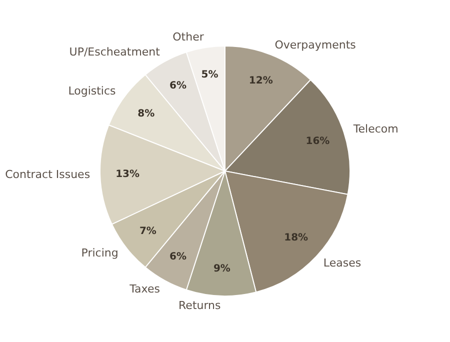  I want to click on slice-label: Taxes, so click(144, 289).